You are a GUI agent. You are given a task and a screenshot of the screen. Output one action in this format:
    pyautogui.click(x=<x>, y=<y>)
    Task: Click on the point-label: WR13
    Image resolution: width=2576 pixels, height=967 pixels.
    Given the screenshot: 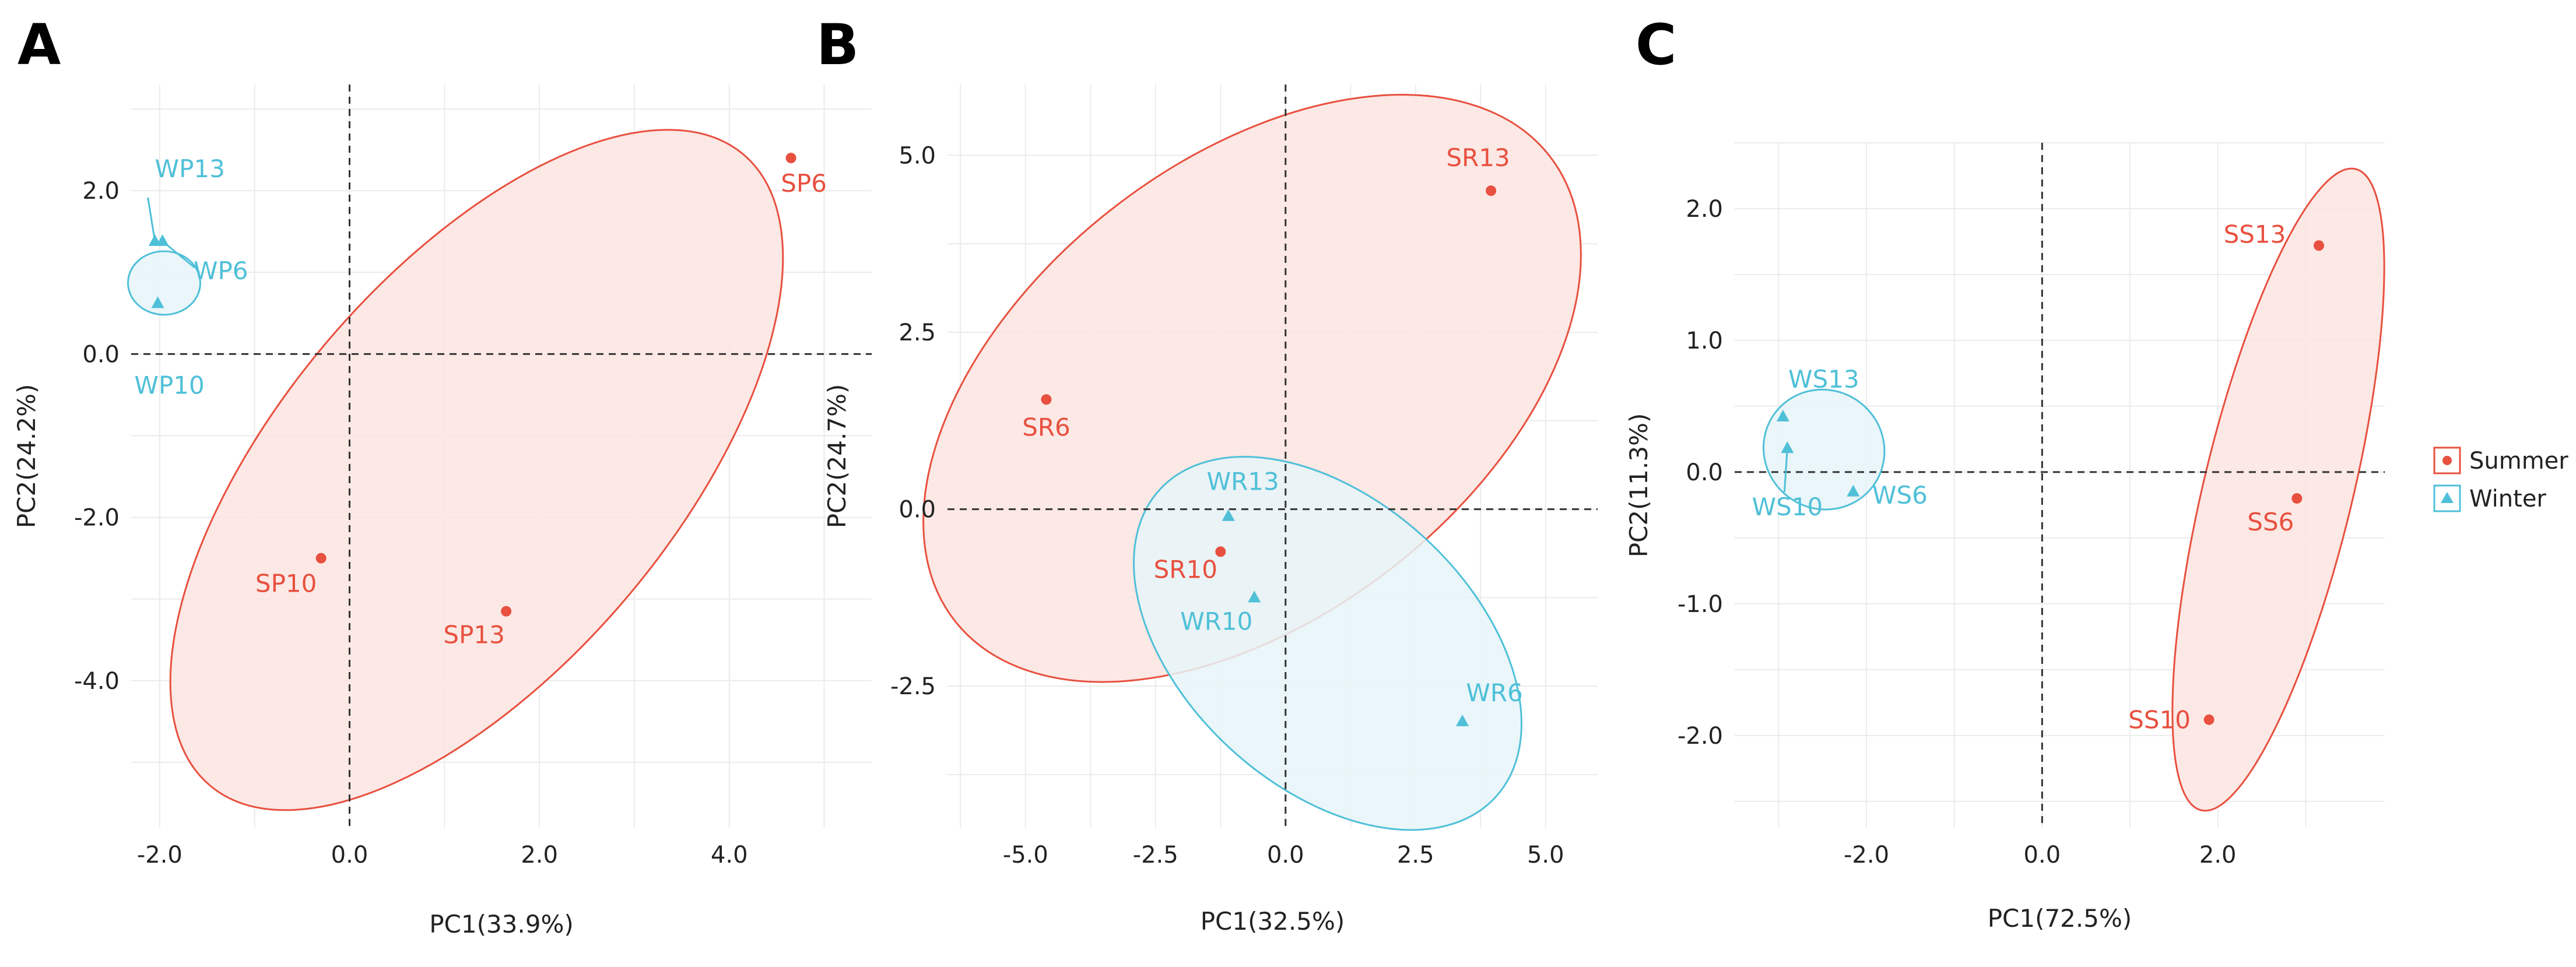 What is the action you would take?
    pyautogui.click(x=1243, y=481)
    